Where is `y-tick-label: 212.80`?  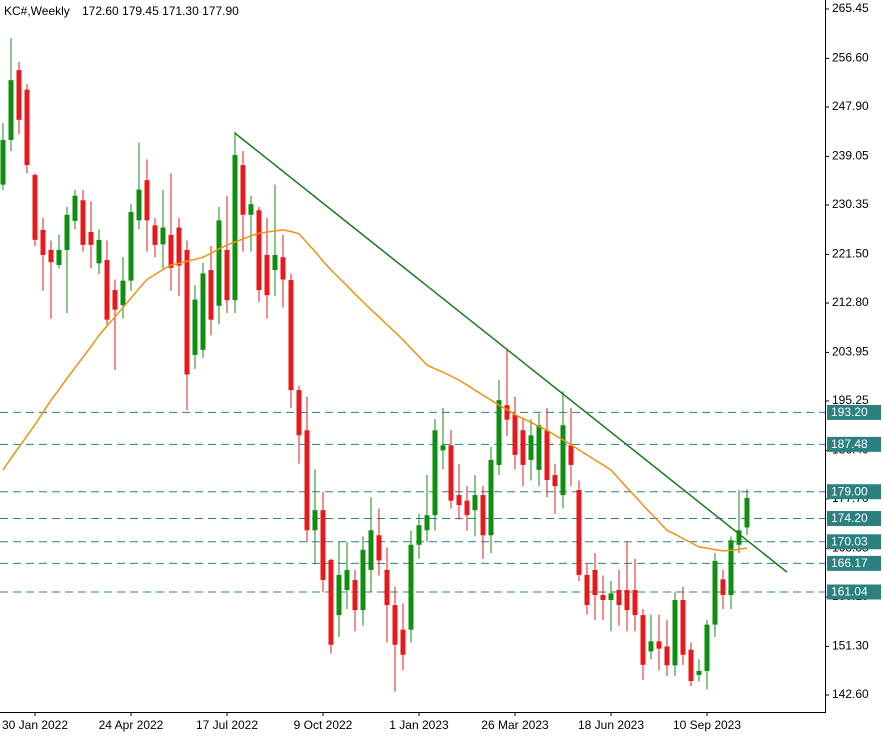
y-tick-label: 212.80 is located at coordinates (850, 302).